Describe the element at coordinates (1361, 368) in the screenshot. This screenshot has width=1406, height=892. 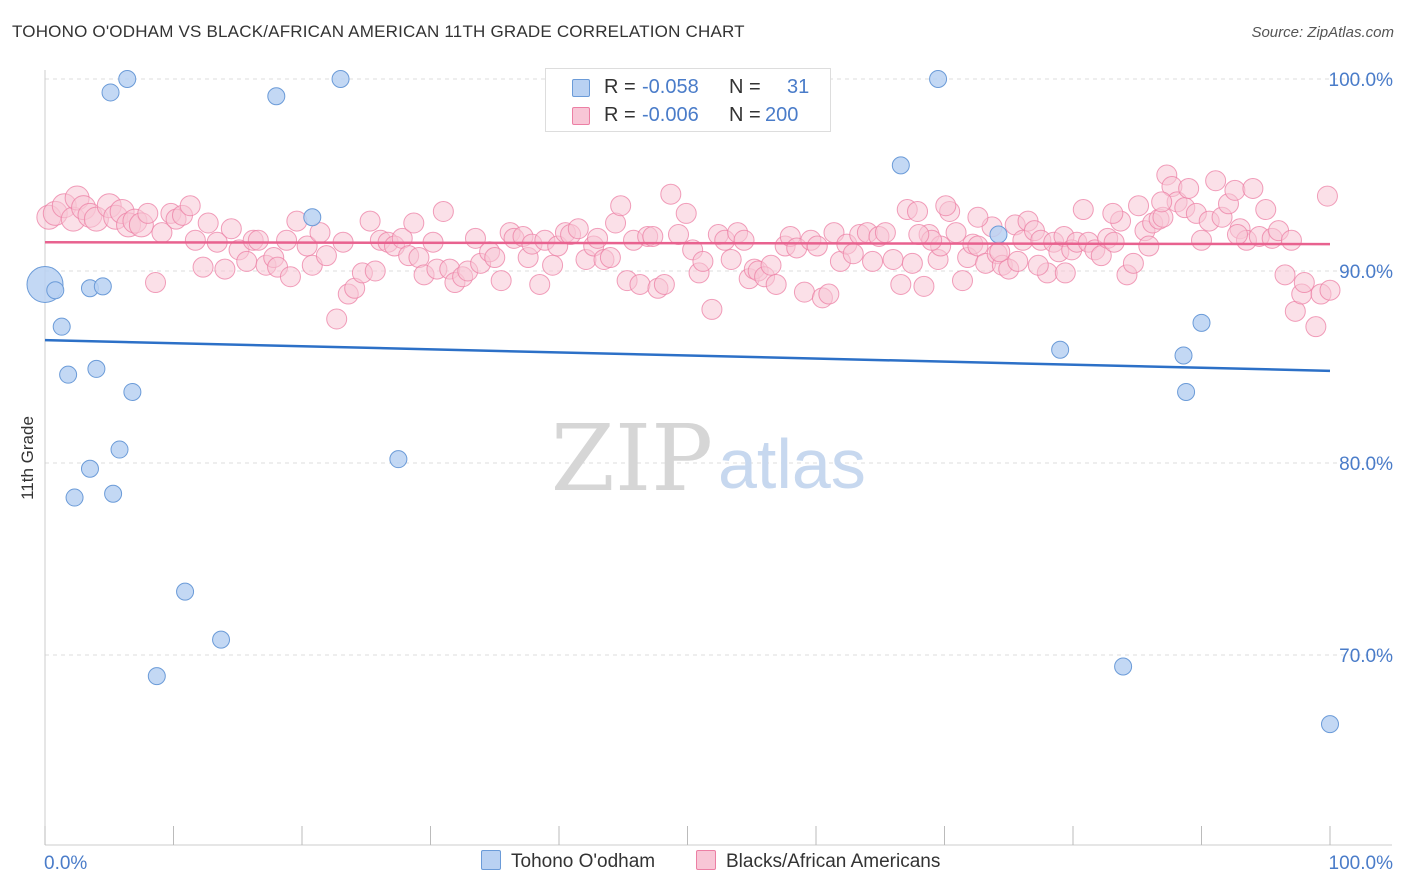
I see `y-tick-labels: 70.0% 80.0% 90.0% 100.0%` at that location.